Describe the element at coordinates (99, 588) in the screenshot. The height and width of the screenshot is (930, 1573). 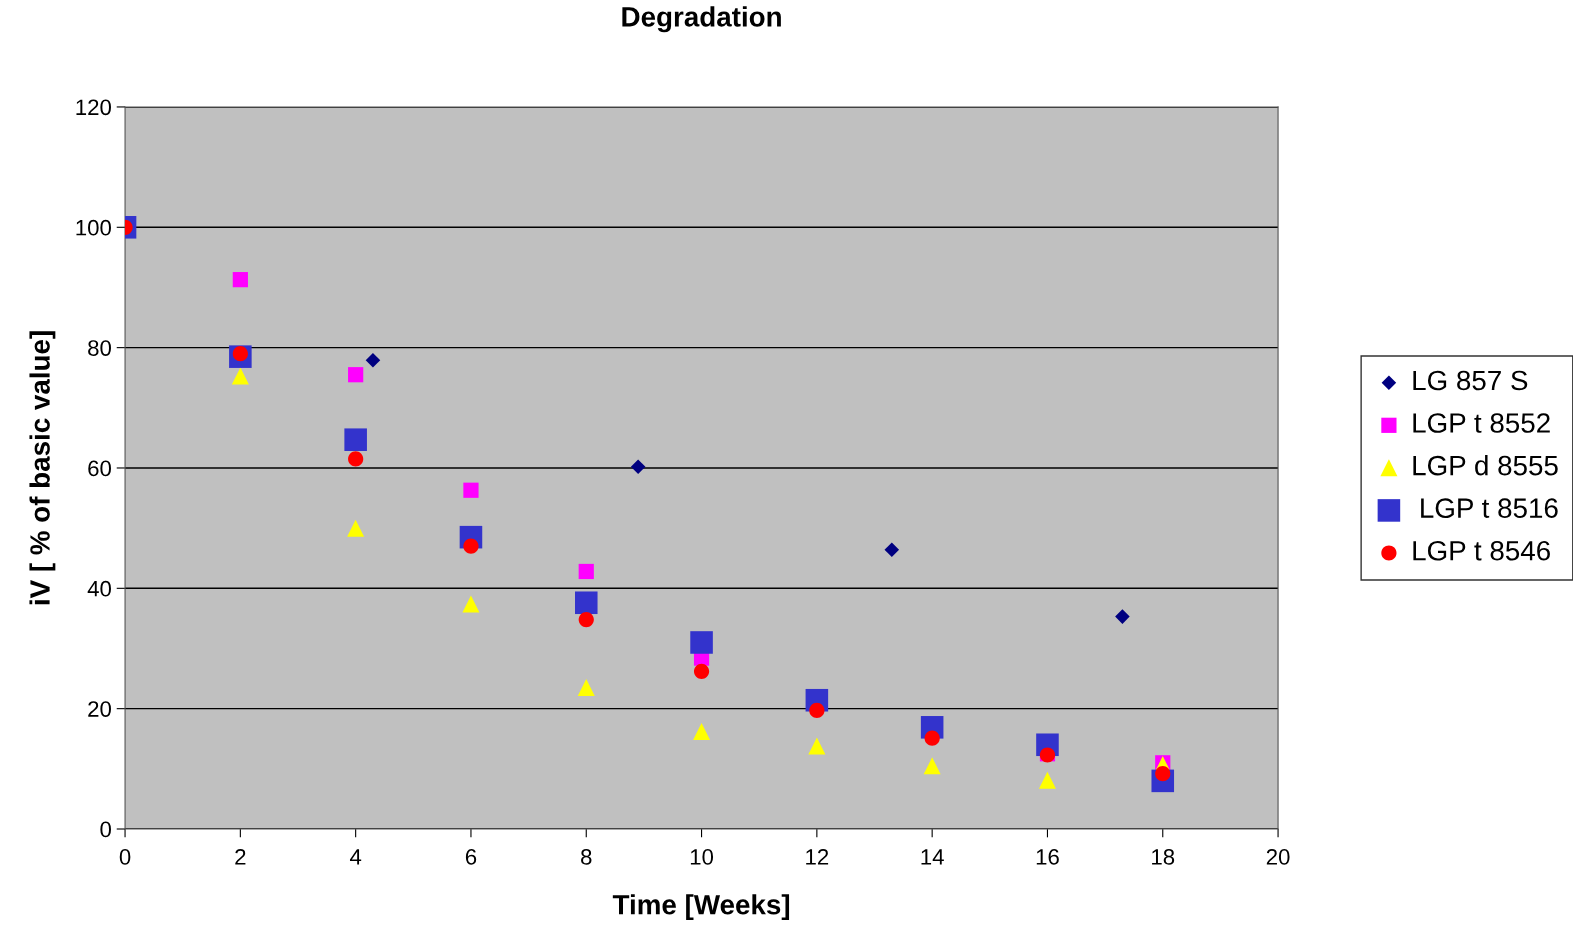
I see `y-tick-label: 40` at that location.